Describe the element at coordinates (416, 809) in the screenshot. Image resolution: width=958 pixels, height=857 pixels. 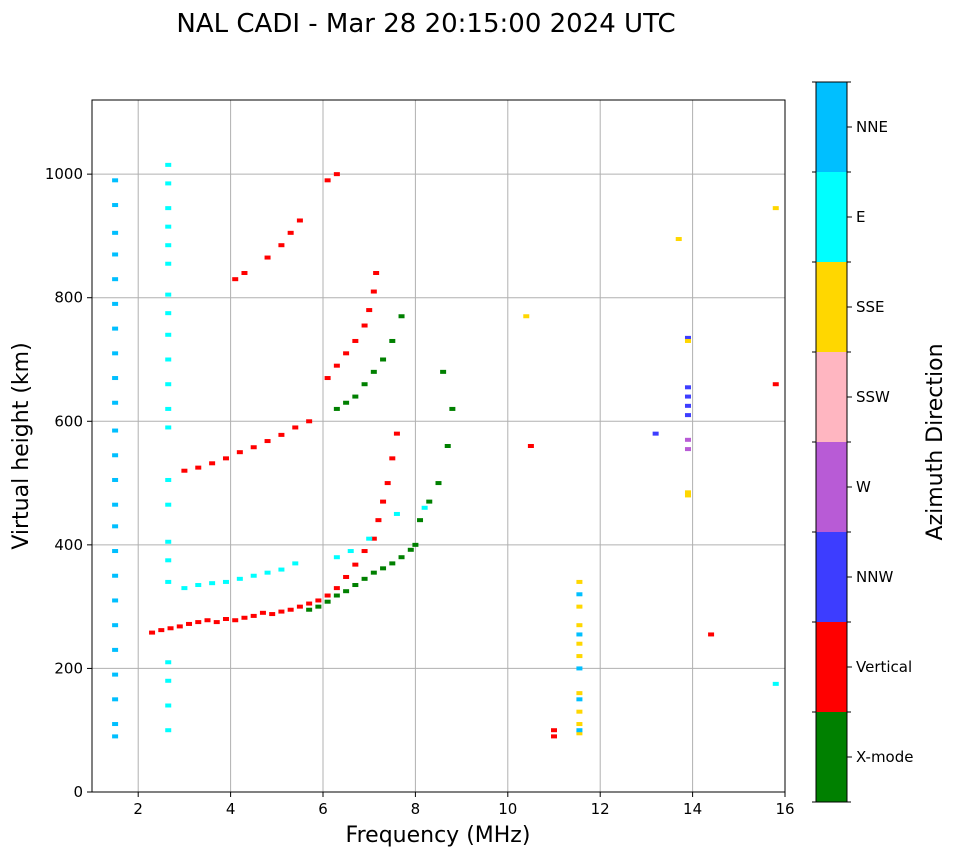
I see `x-tick-label: 8` at that location.